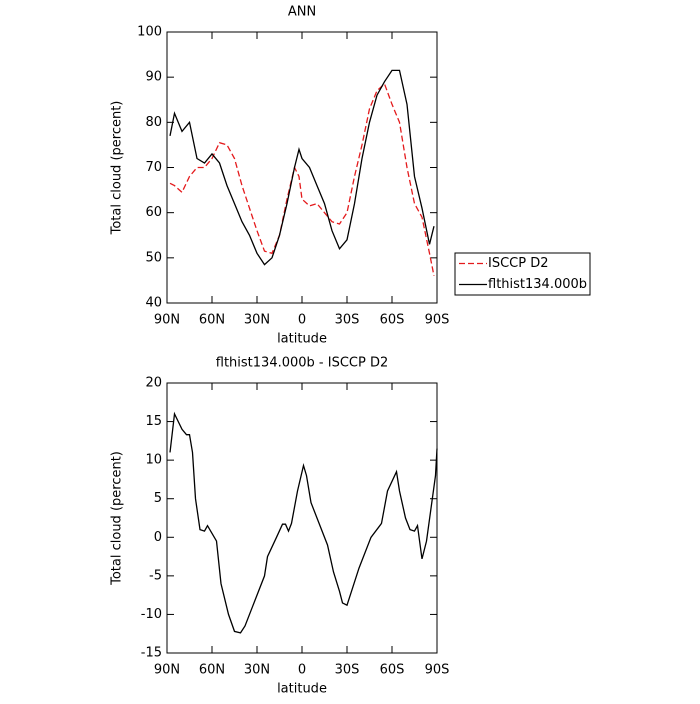  I want to click on y-tick-label: 10, so click(153, 460).